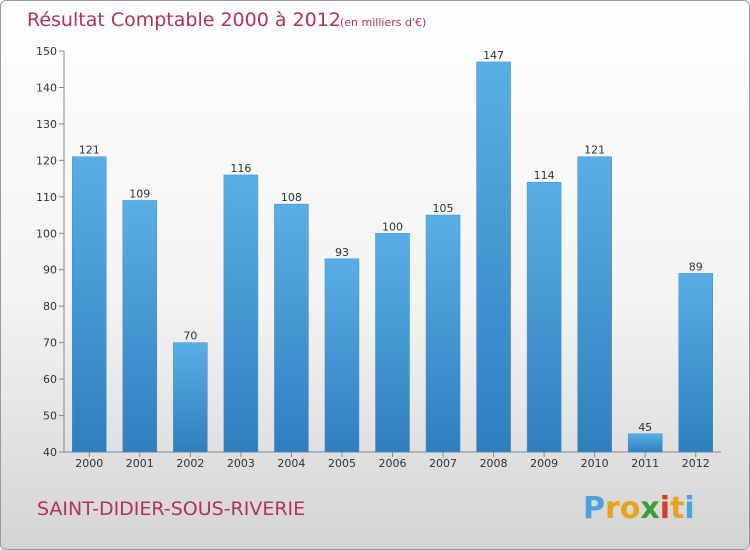 The width and height of the screenshot is (750, 550). What do you see at coordinates (46, 233) in the screenshot?
I see `y-tick-label: 100` at bounding box center [46, 233].